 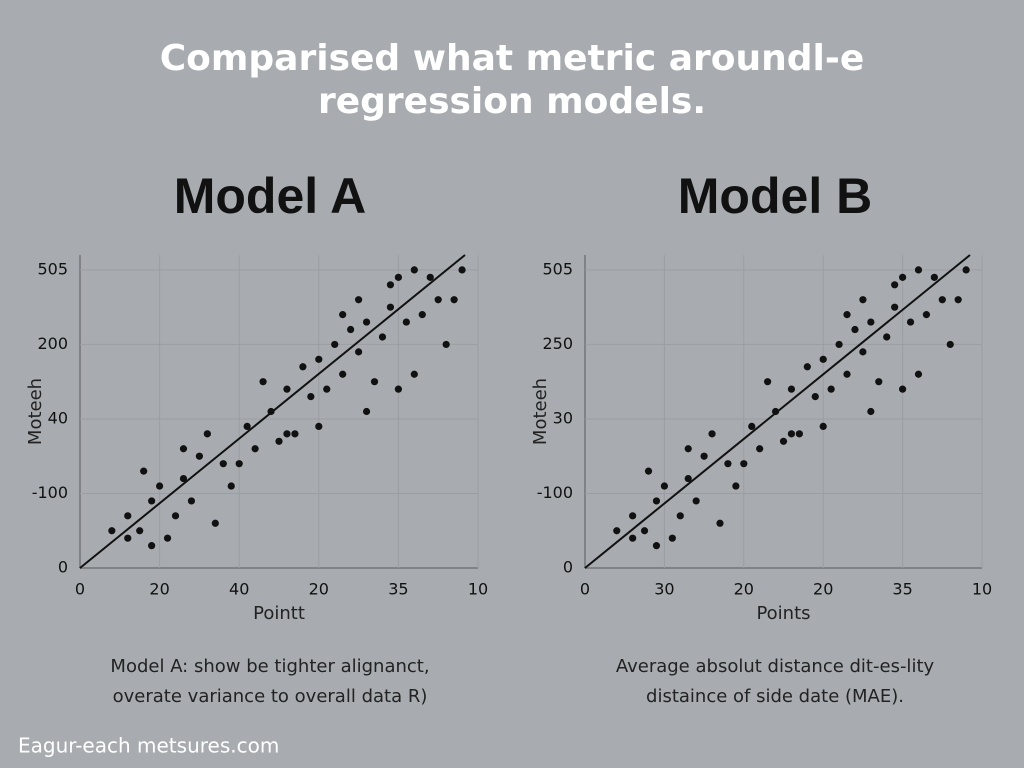 I want to click on caption: overate variance to overall data R), so click(x=270, y=696).